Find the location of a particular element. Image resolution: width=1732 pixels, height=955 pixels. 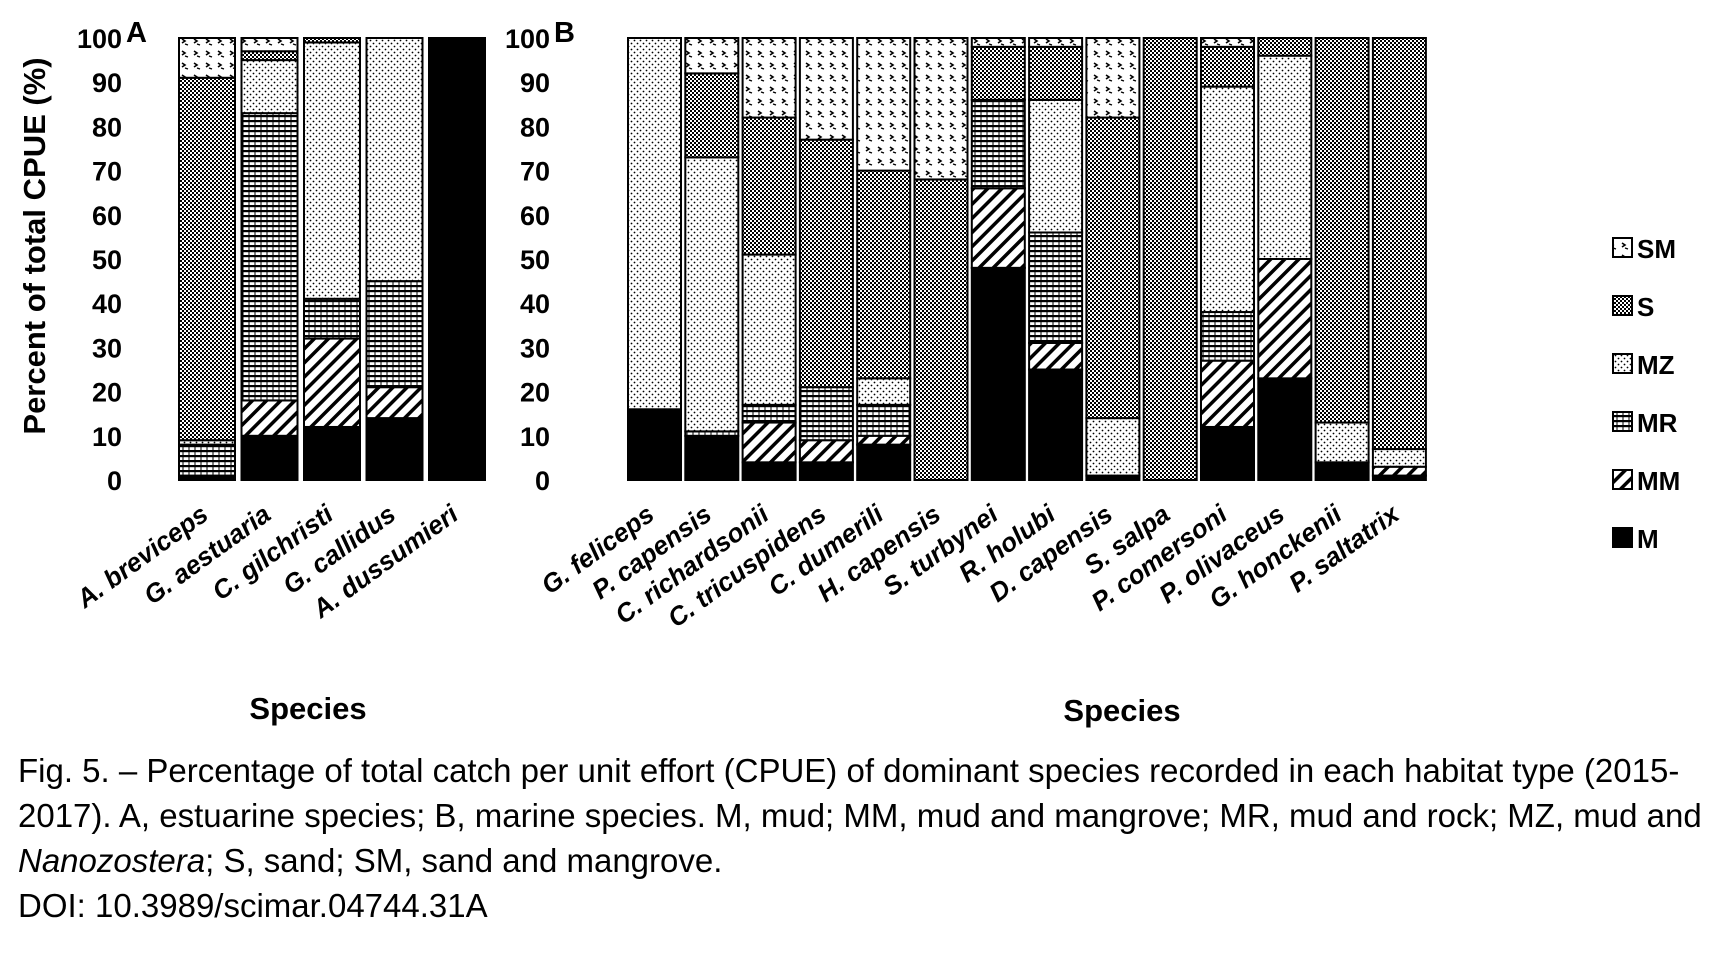

legend-swatch-mz is located at coordinates (1622, 363).